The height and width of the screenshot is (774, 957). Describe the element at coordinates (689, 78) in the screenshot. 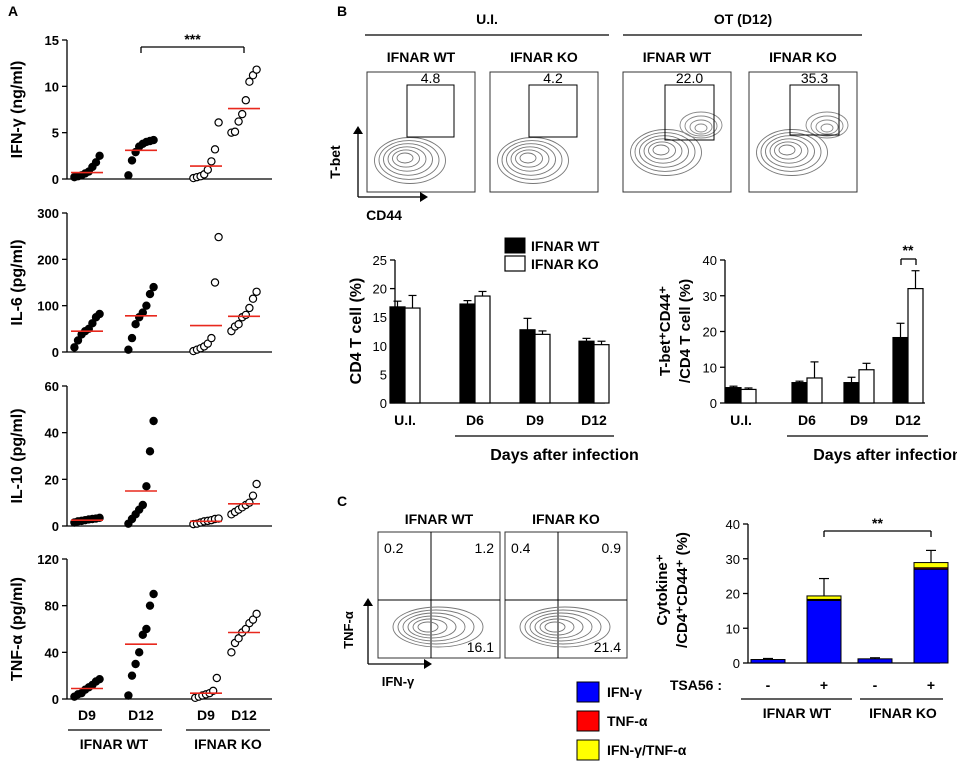

I see `gate-value: 22.0` at that location.